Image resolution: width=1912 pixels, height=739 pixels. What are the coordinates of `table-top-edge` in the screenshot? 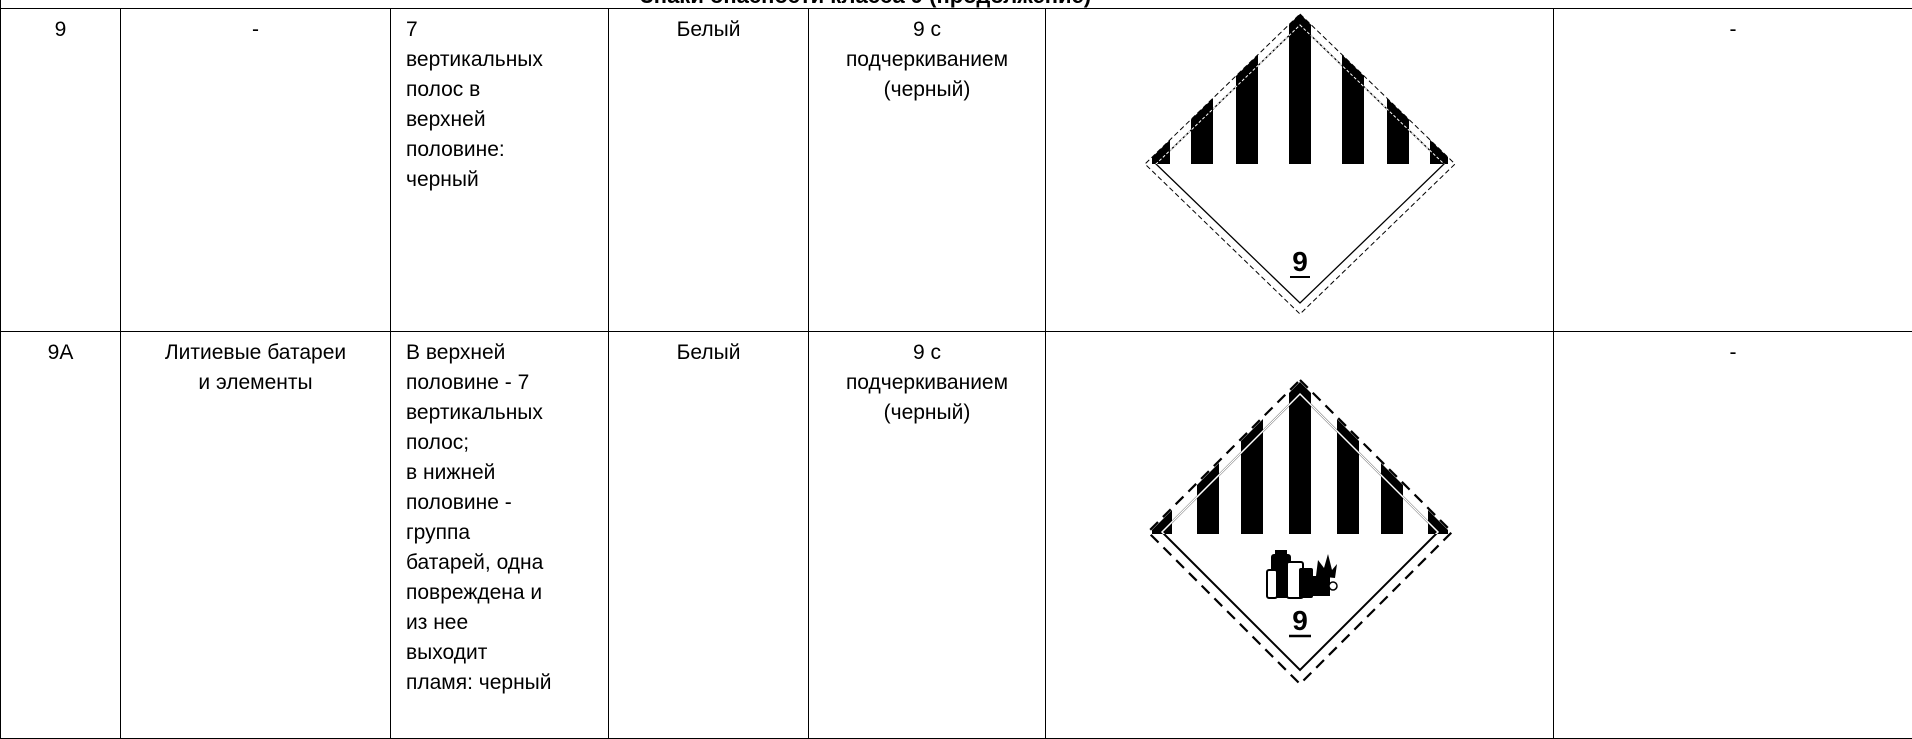 It's located at (0, 4).